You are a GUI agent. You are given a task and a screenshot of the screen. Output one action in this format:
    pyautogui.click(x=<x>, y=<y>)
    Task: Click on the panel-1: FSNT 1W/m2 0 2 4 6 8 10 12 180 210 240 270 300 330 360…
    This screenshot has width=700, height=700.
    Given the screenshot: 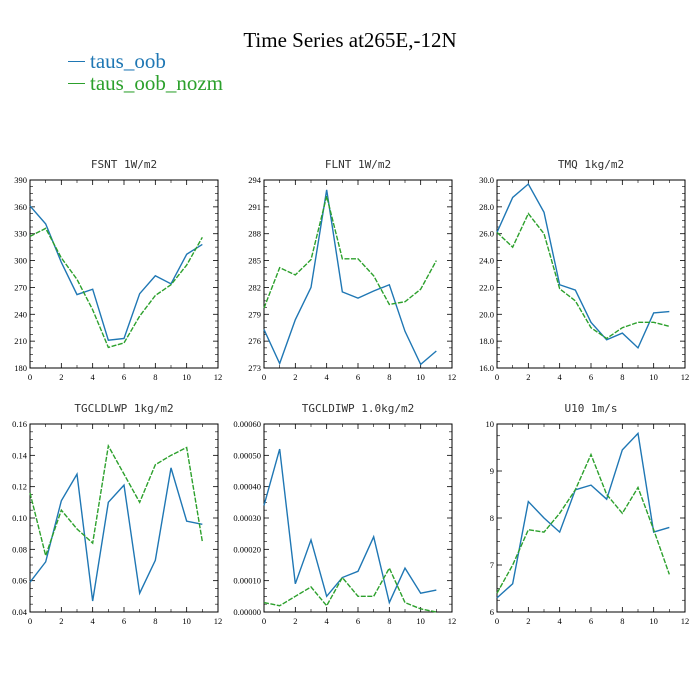 What is the action you would take?
    pyautogui.click(x=118, y=270)
    